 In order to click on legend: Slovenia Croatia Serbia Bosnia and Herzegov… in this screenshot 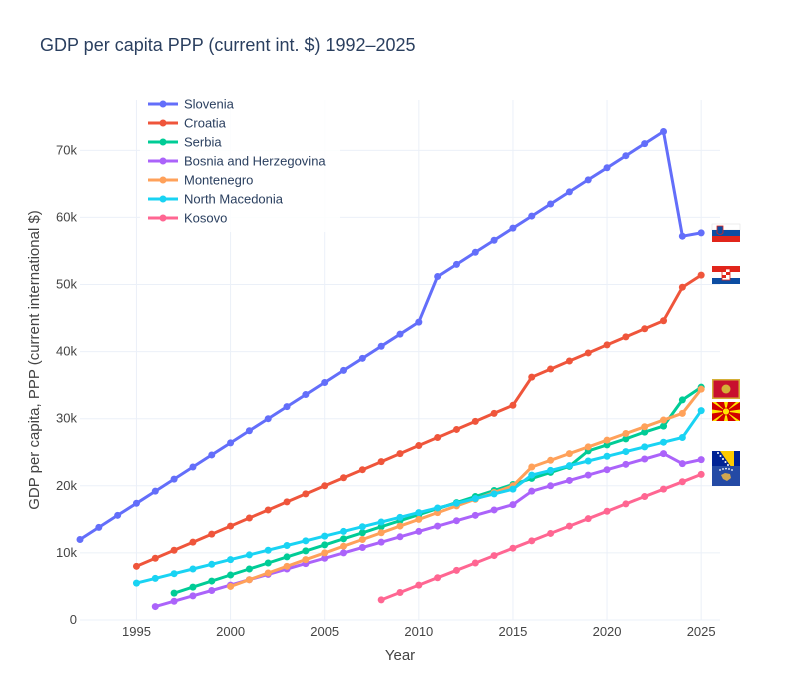, I will do `click(240, 162)`.